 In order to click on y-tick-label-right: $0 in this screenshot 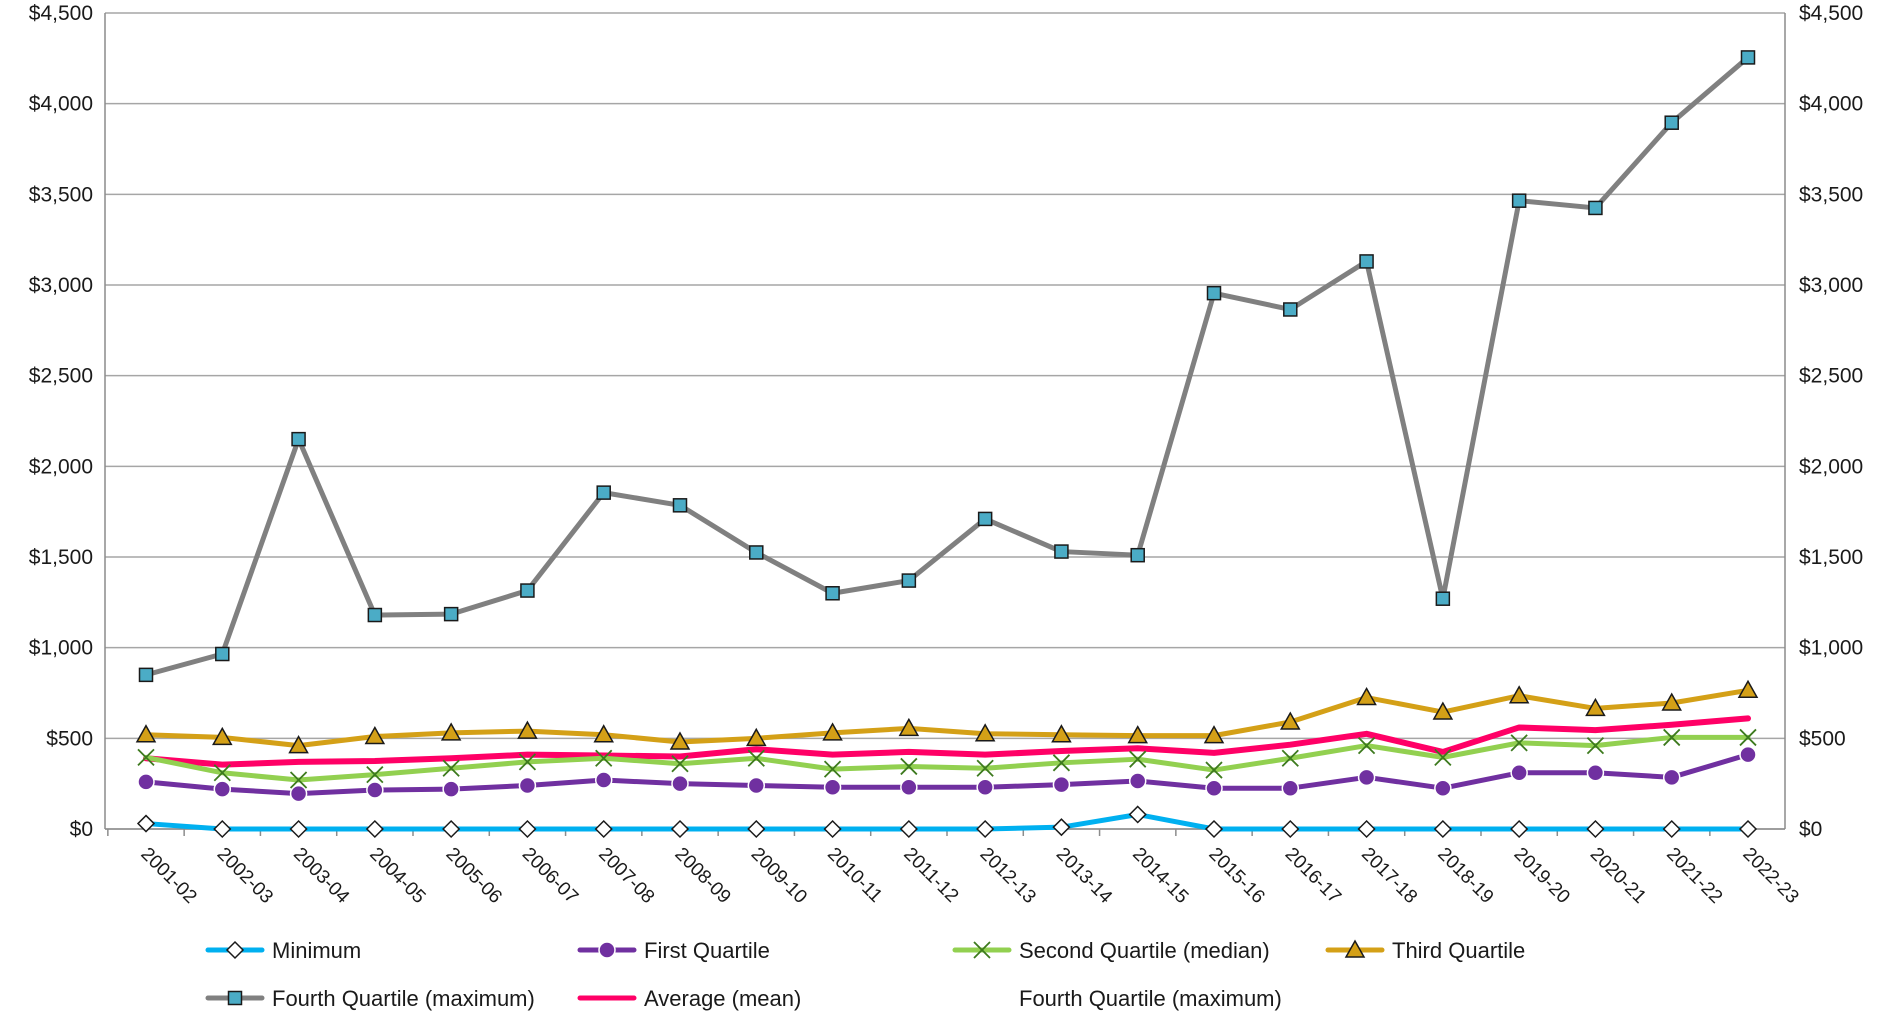, I will do `click(1810, 829)`.